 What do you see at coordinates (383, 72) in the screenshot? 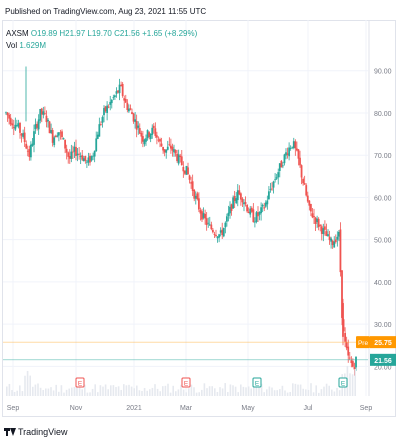
I see `y-tick-label: 90.00` at bounding box center [383, 72].